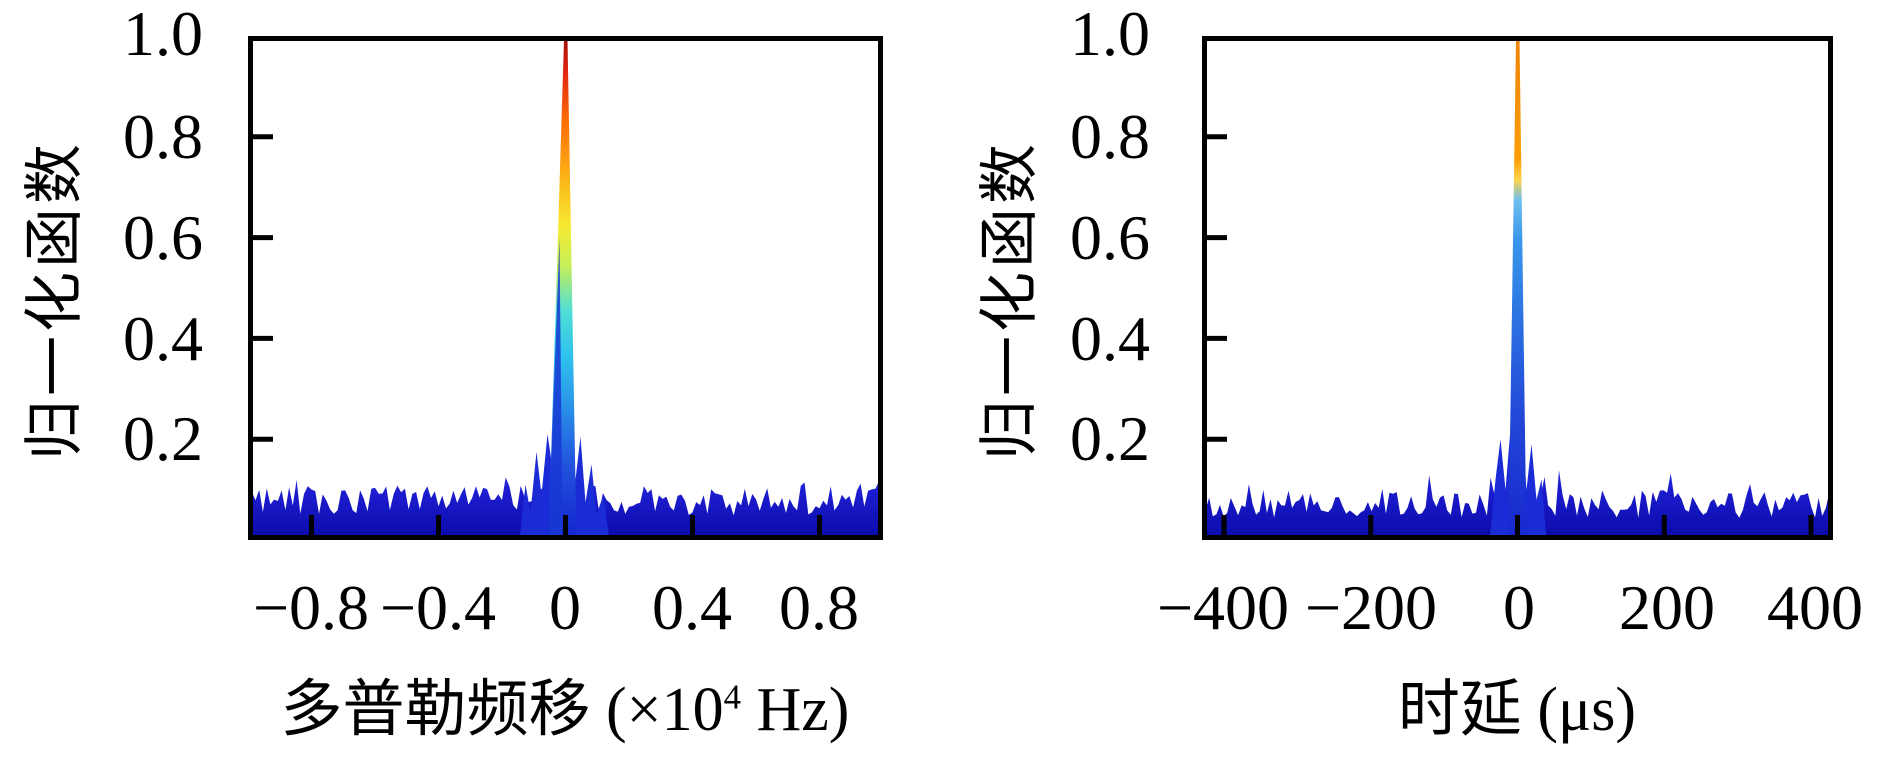 The image size is (1890, 764). I want to click on x-axis-label-delay: 时延 (μs), so click(1517, 710).